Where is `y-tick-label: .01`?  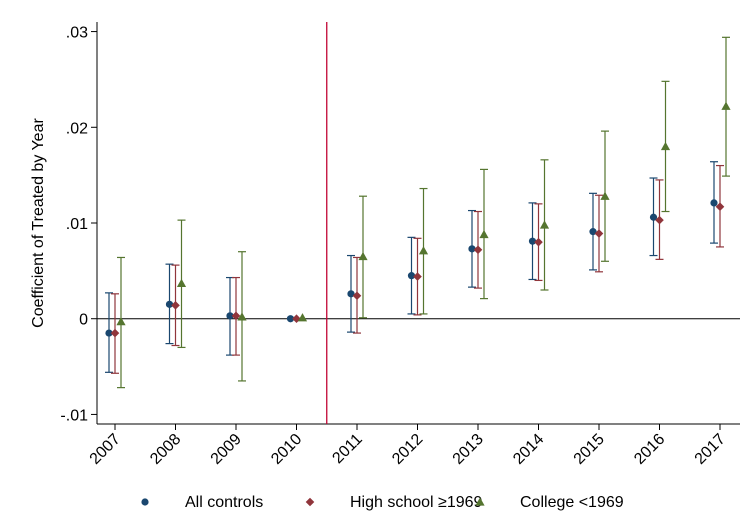 y-tick-label: .01 is located at coordinates (77, 224).